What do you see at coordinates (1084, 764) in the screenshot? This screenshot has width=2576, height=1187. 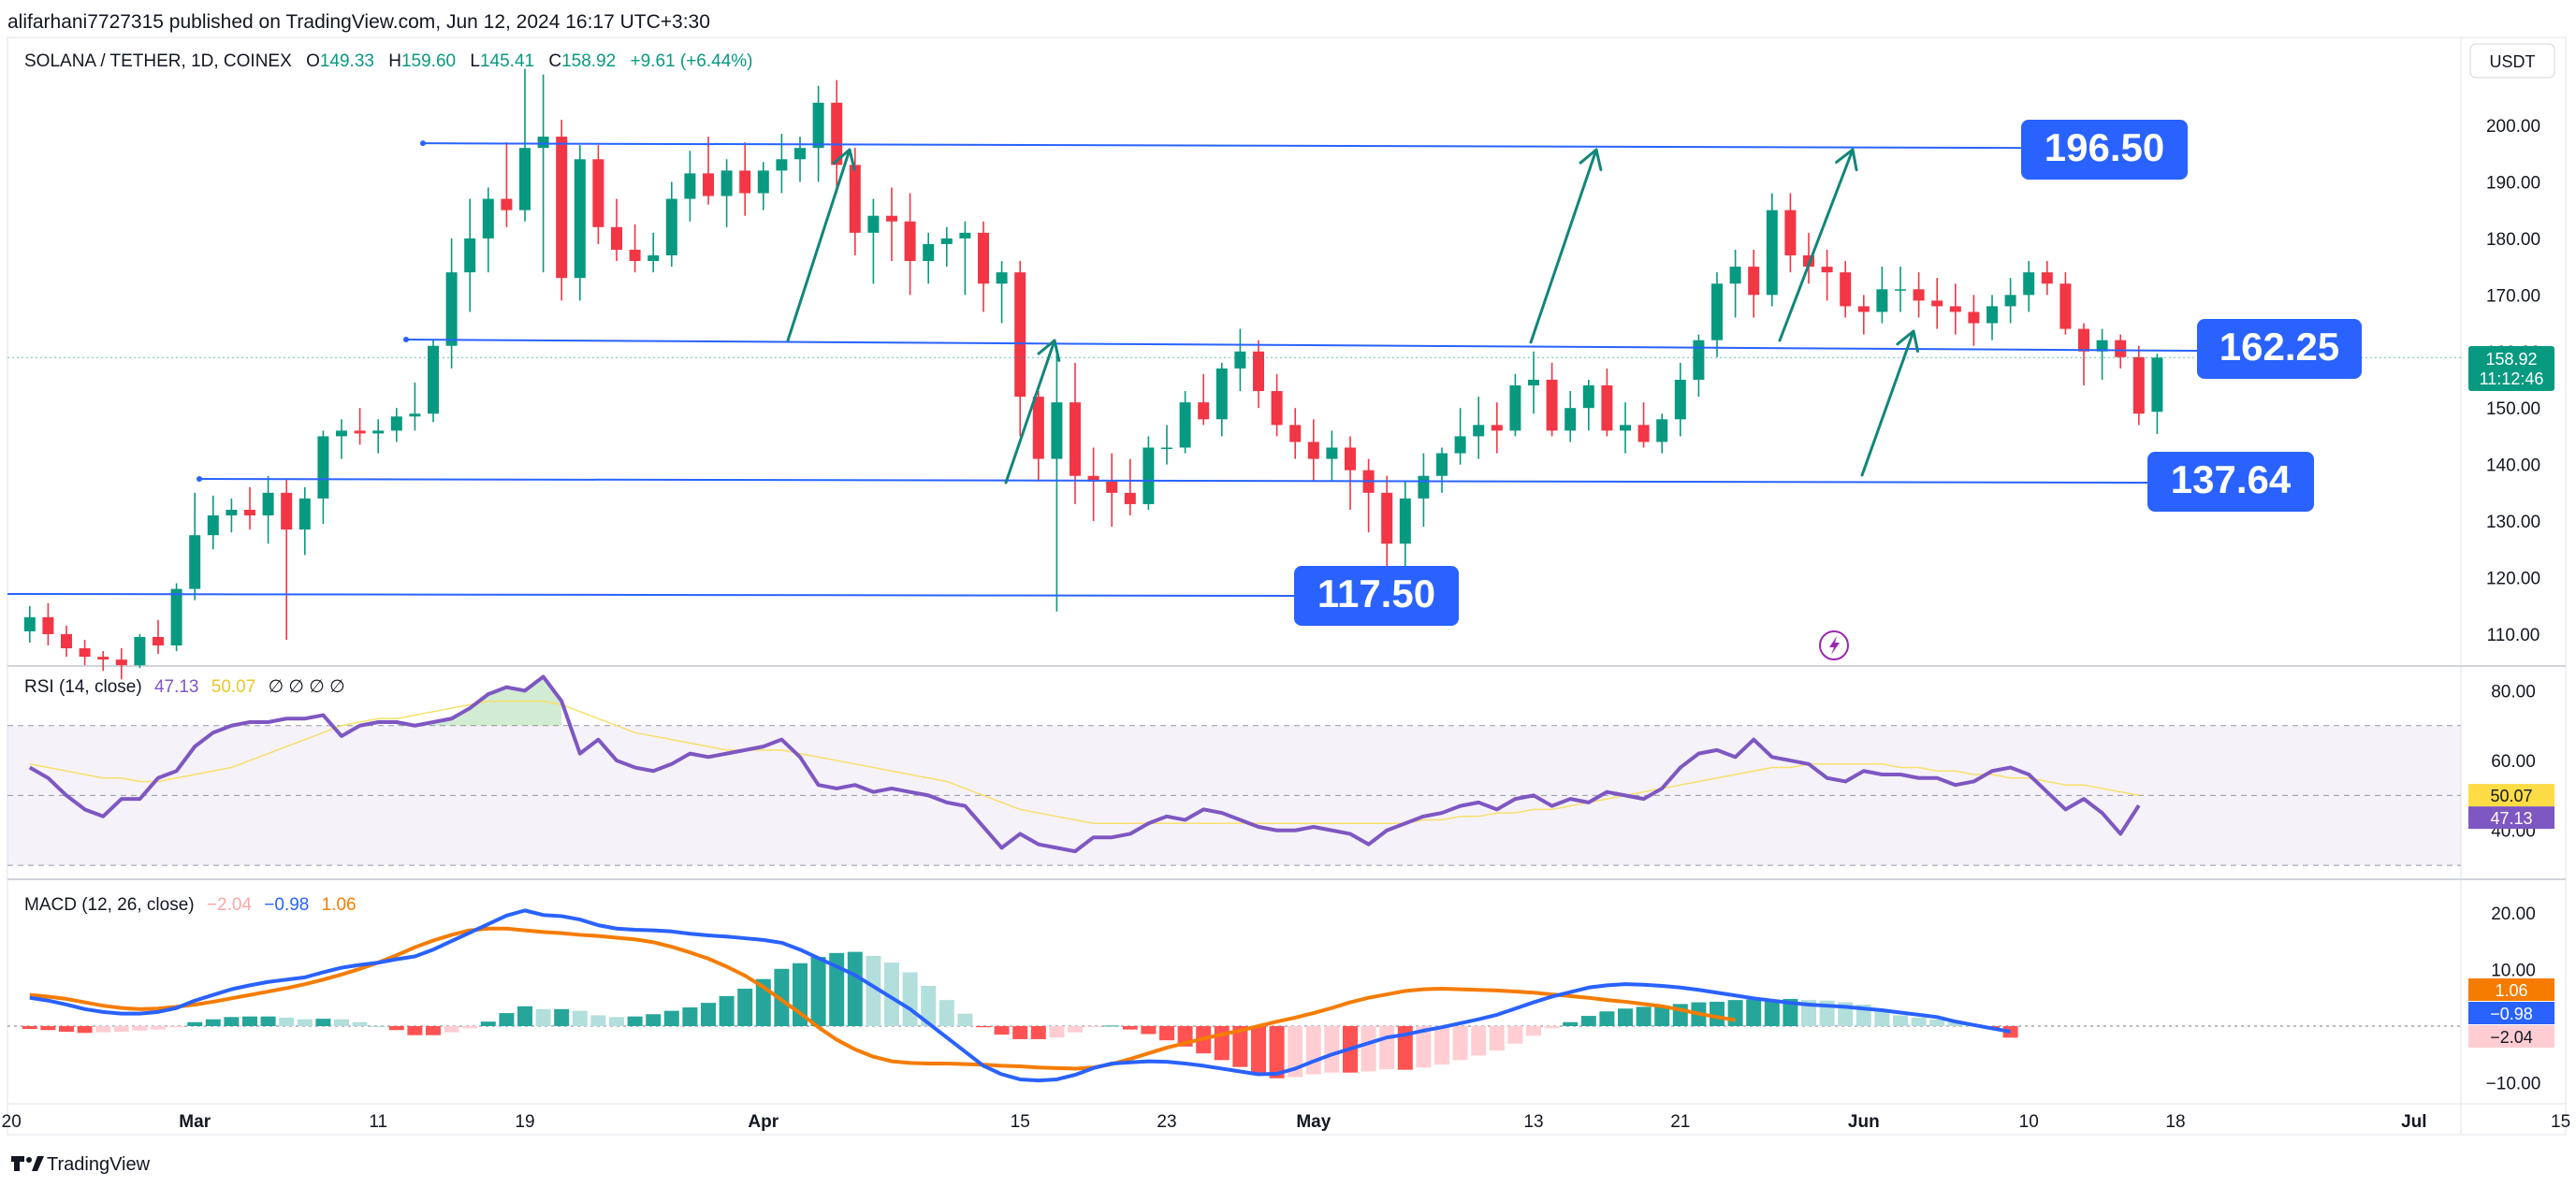 I see `rsi-line` at bounding box center [1084, 764].